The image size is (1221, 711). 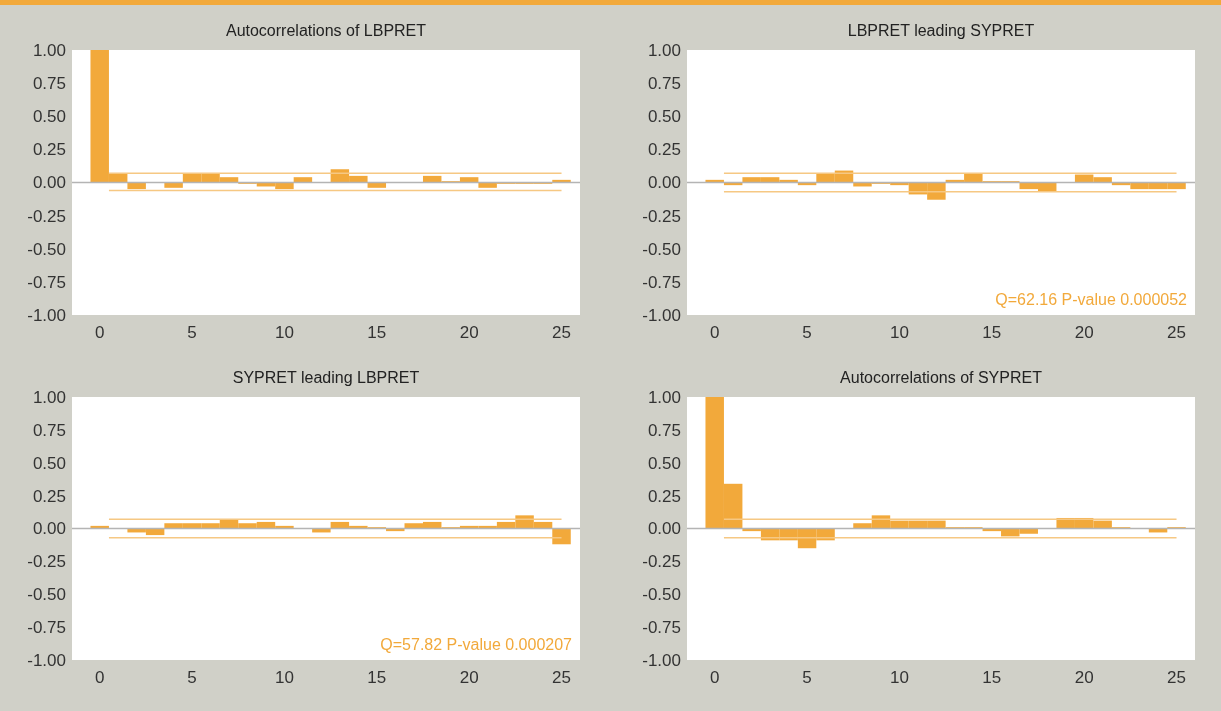 I want to click on chart-title: Autocorrelations of LBPRET, so click(x=326, y=30).